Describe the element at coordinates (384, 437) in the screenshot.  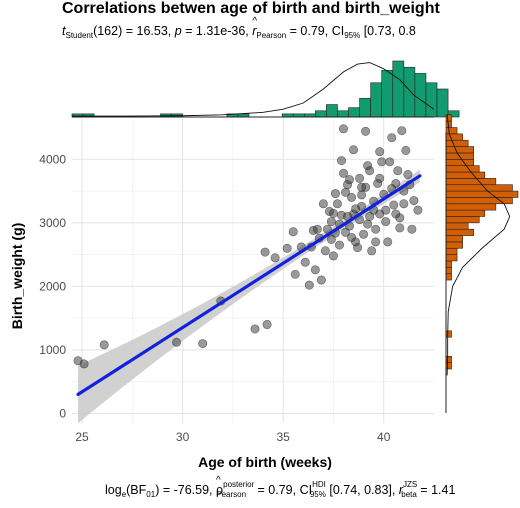
I see `x-tick-label: 40` at that location.